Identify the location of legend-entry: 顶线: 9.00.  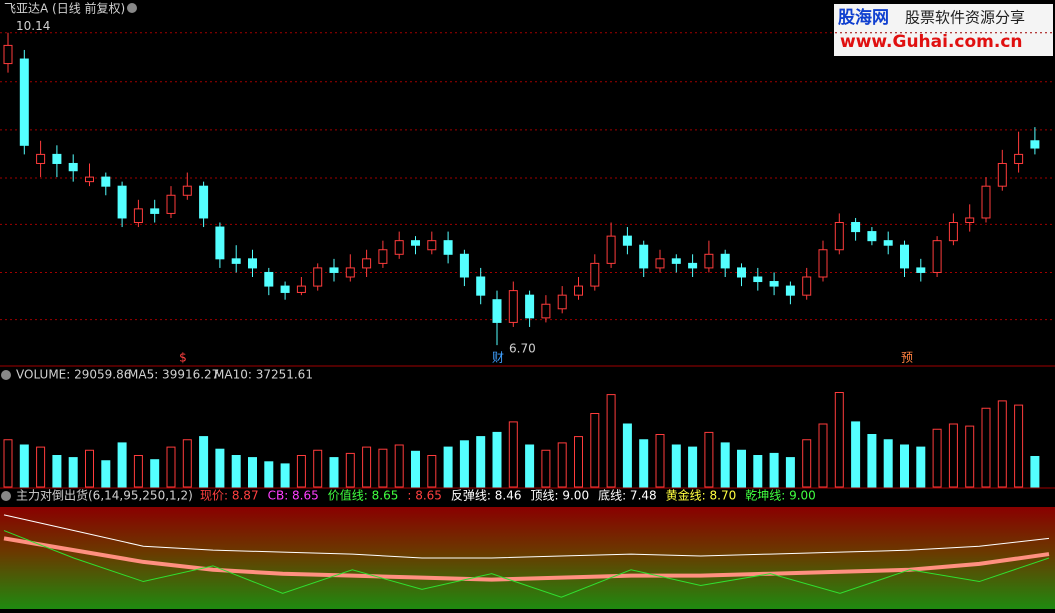
(560, 496).